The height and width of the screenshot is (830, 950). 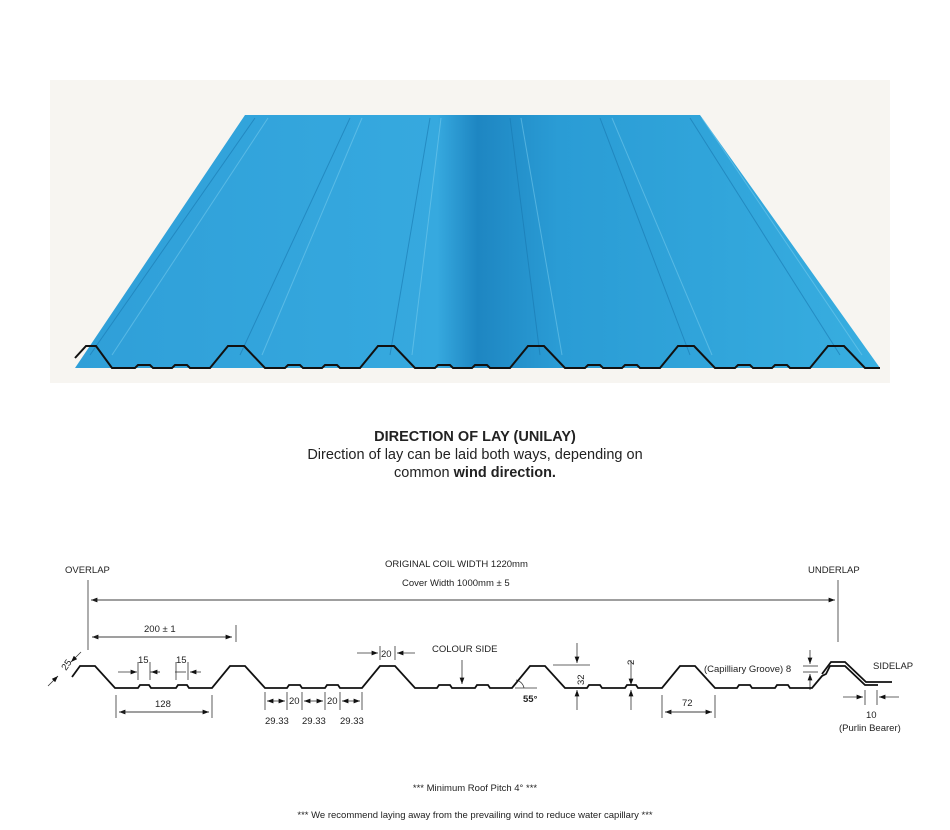 I want to click on caption-bold: wind direction., so click(x=504, y=473).